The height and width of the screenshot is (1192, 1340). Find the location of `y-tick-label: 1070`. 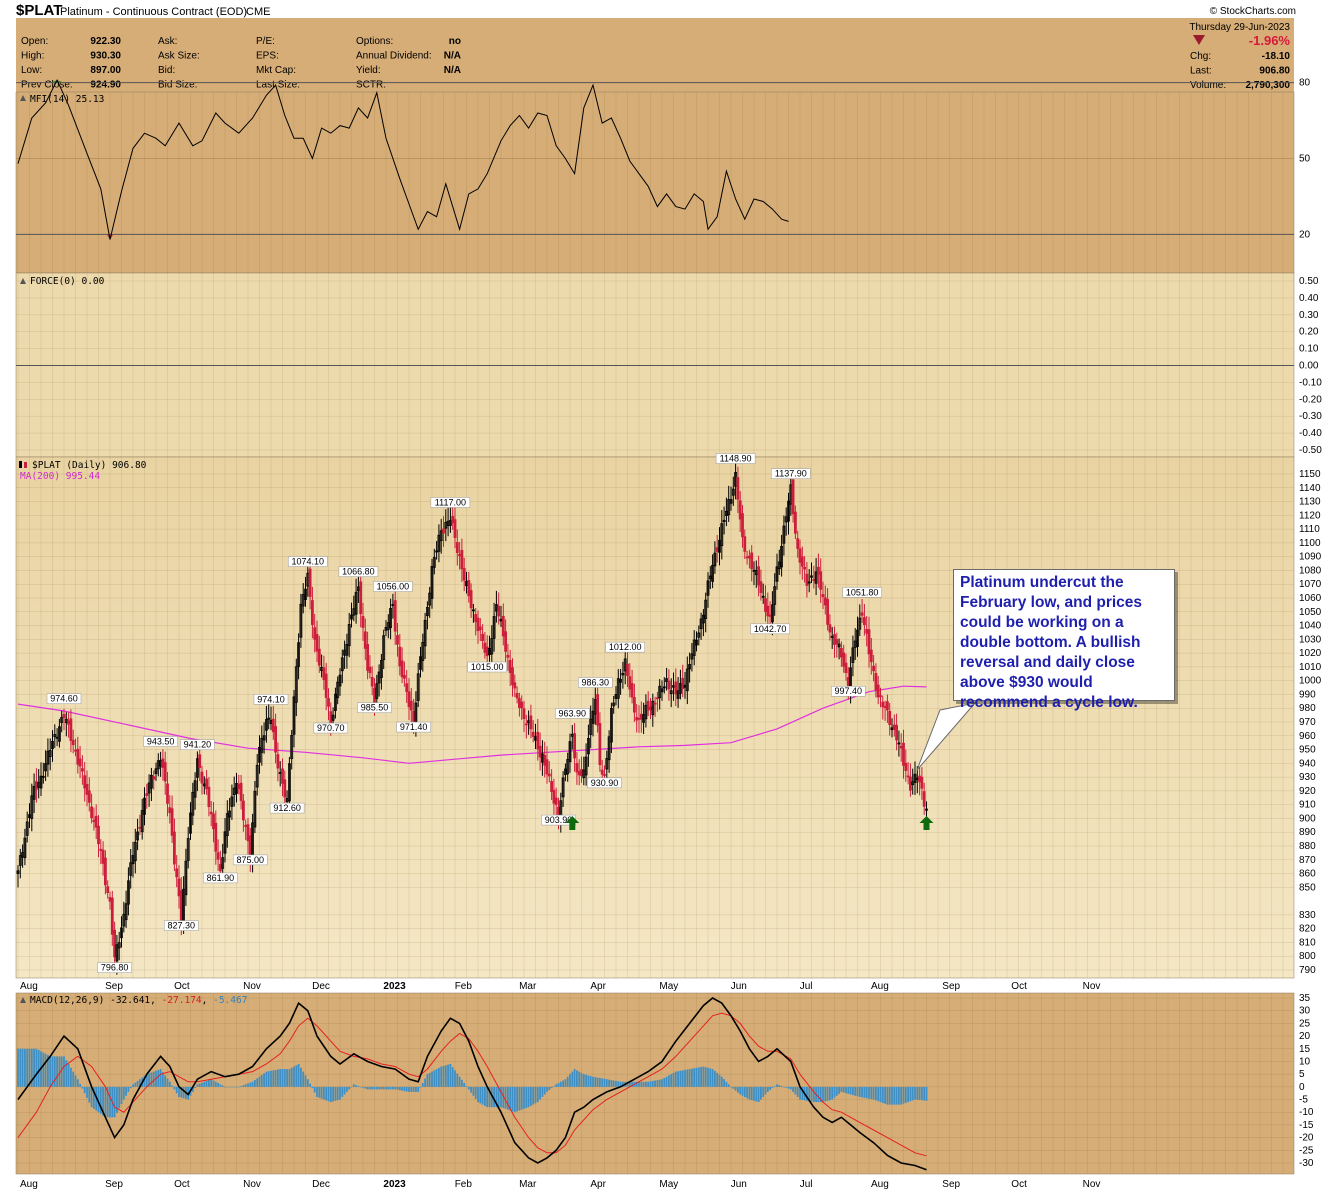

y-tick-label: 1070 is located at coordinates (1310, 584).